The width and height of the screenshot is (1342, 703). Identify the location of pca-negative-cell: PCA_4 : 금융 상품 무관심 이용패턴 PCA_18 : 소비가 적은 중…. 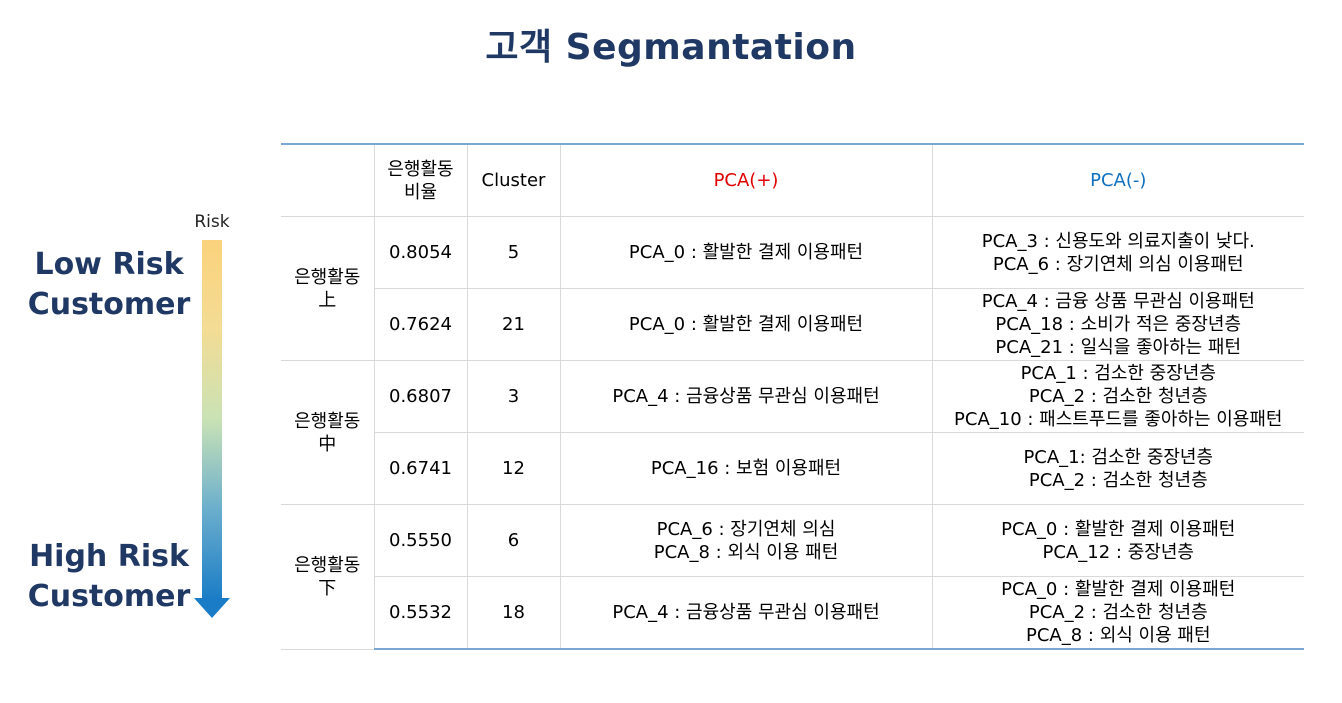
(1117, 324).